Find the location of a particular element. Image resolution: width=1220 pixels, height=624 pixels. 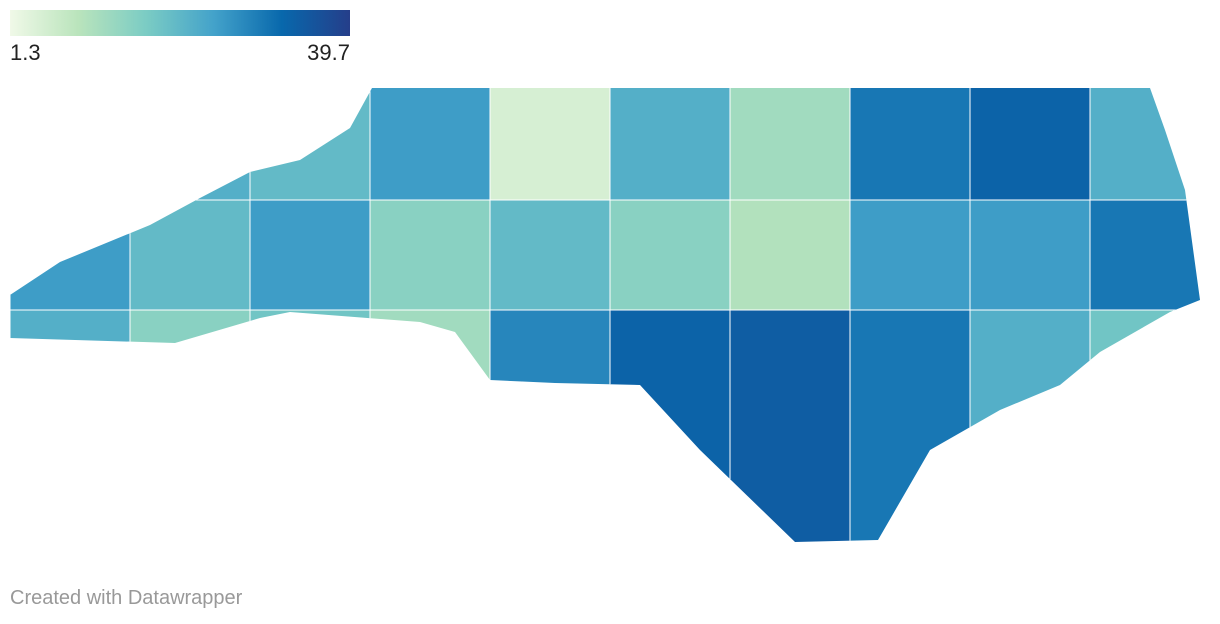

legend-tick-label: 39.7 is located at coordinates (328, 52).